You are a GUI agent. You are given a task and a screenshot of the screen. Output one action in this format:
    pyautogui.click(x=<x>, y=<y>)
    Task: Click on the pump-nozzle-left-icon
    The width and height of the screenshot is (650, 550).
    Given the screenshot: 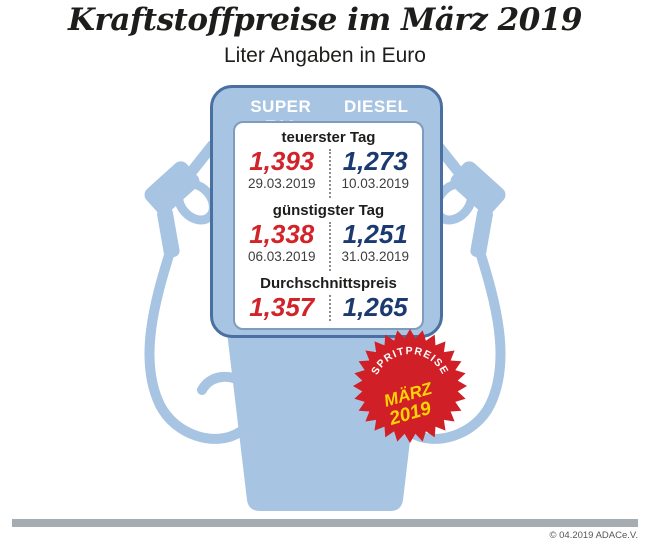 What is the action you would take?
    pyautogui.click(x=201, y=289)
    